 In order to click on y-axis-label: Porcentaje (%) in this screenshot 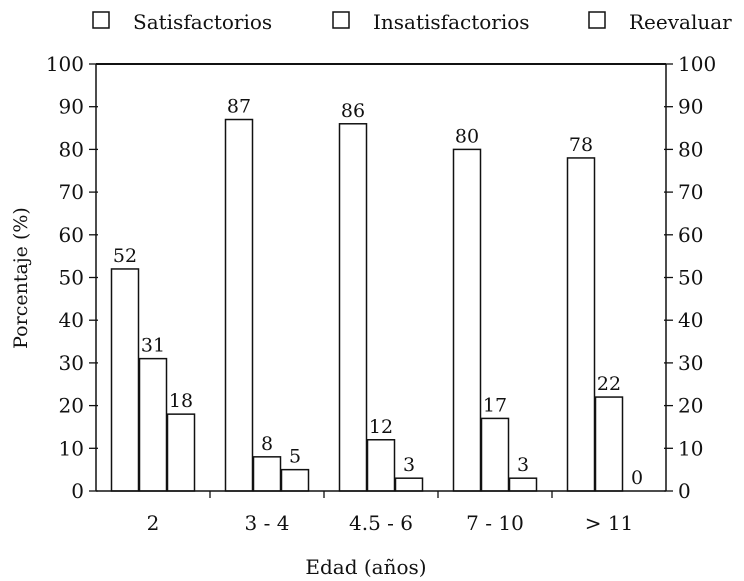, I will do `click(21, 278)`.